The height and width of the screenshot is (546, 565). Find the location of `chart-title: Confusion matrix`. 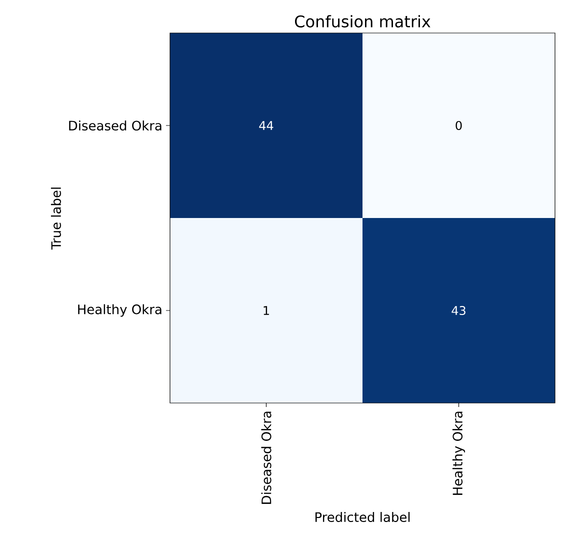

chart-title: Confusion matrix is located at coordinates (362, 21).